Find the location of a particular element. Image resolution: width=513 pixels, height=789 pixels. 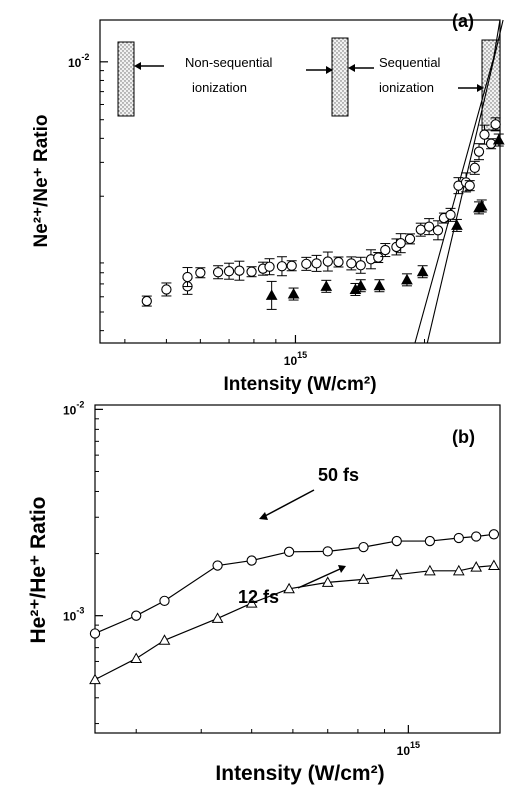

panel-b-ytick-label-0: 10⁻² is located at coordinates (73, 408).